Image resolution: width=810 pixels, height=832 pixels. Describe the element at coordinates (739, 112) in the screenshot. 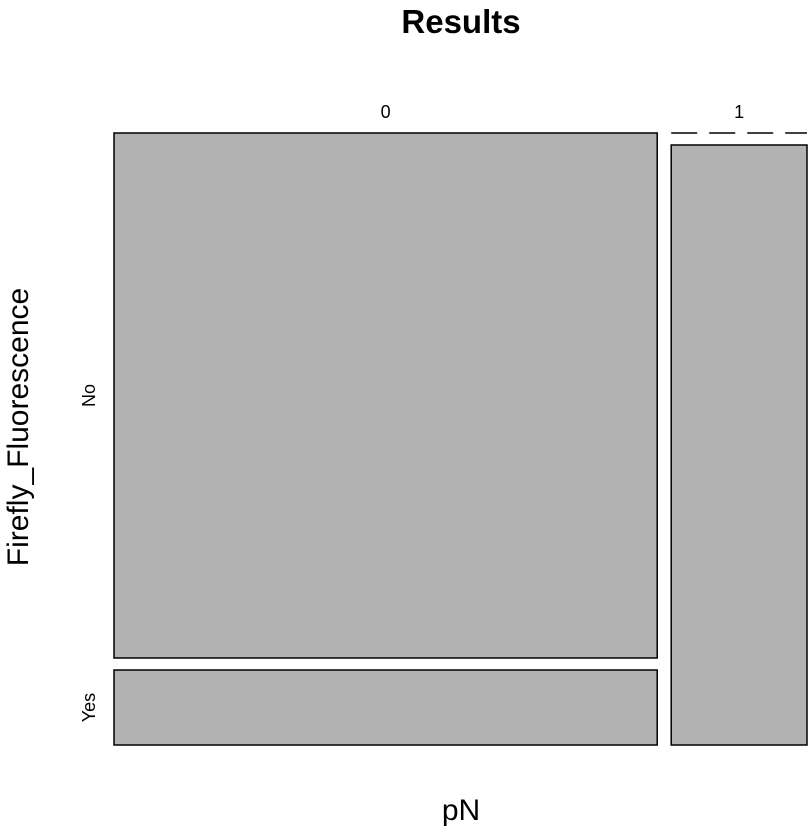

I see `x-tick-label: 1` at that location.